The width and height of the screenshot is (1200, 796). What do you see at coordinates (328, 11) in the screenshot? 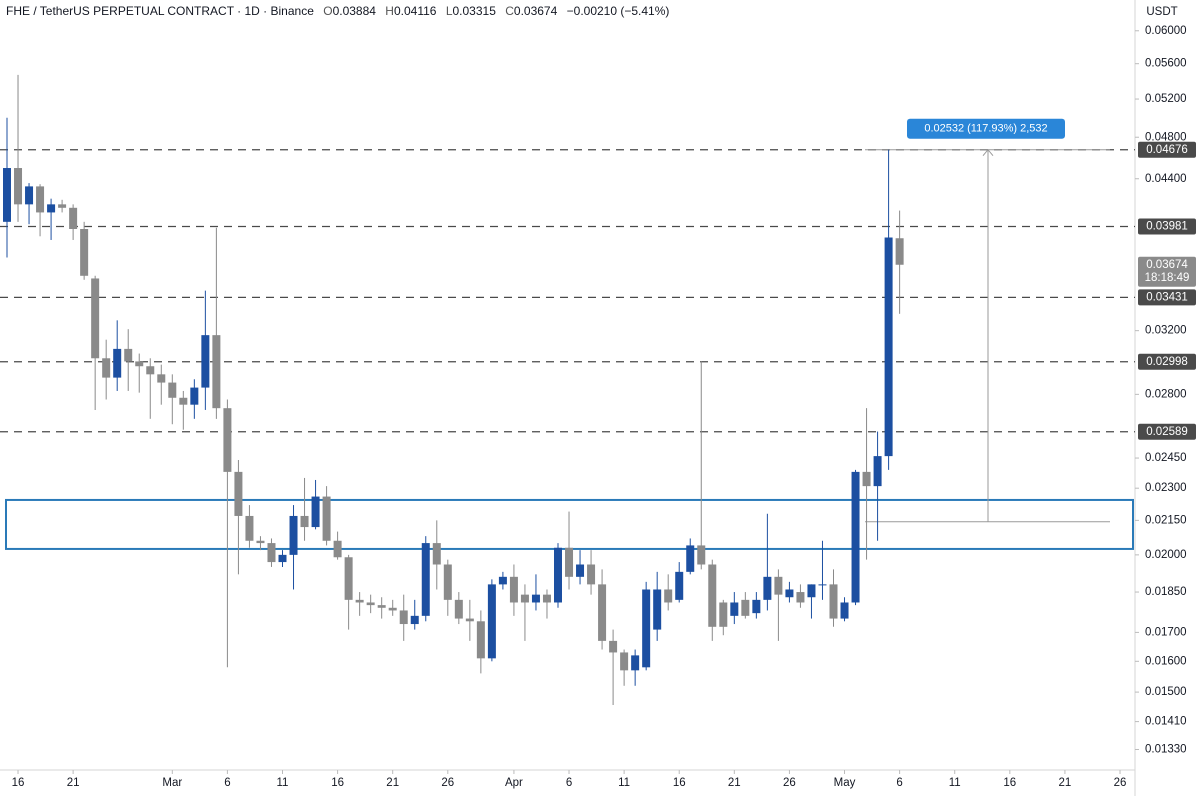
I see `ohlc-key: O` at bounding box center [328, 11].